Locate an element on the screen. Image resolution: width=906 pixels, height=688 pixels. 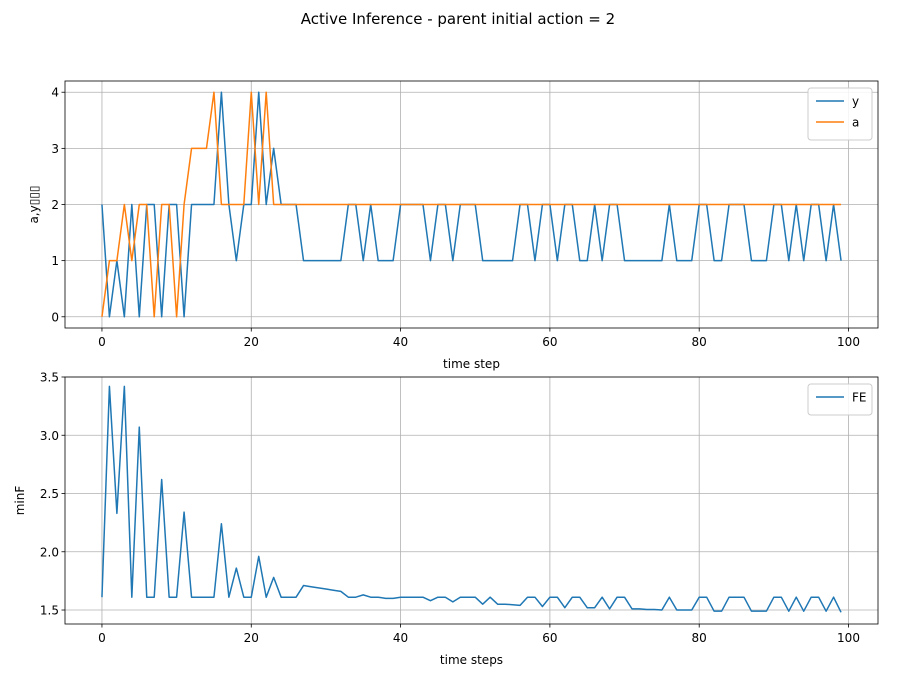
y-tick-label: 2.5 is located at coordinates (49, 494).